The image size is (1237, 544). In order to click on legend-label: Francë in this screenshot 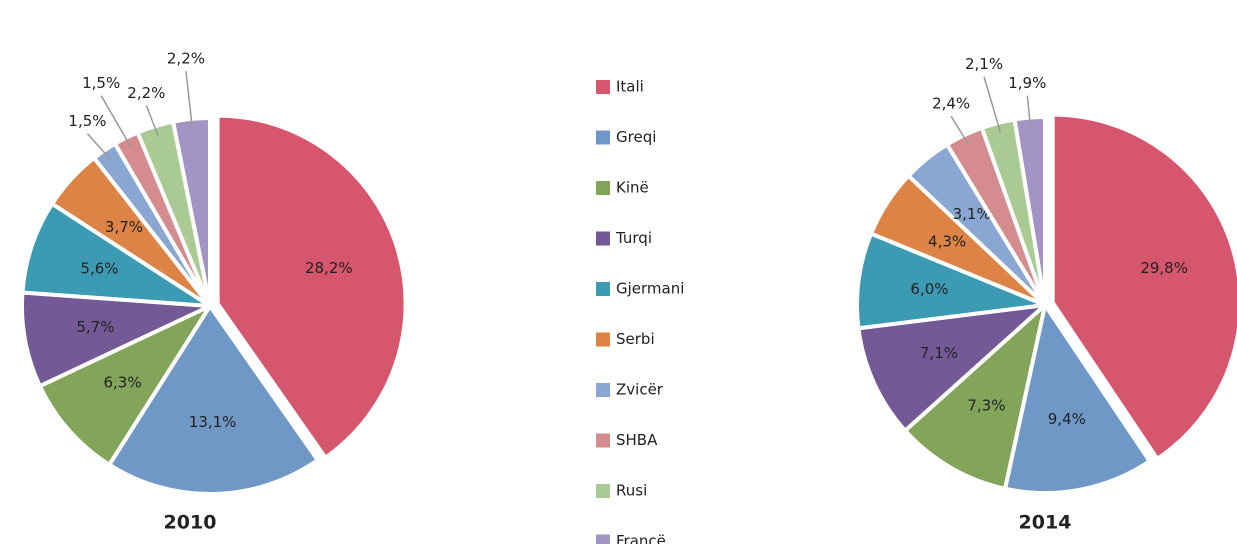, I will do `click(641, 538)`.